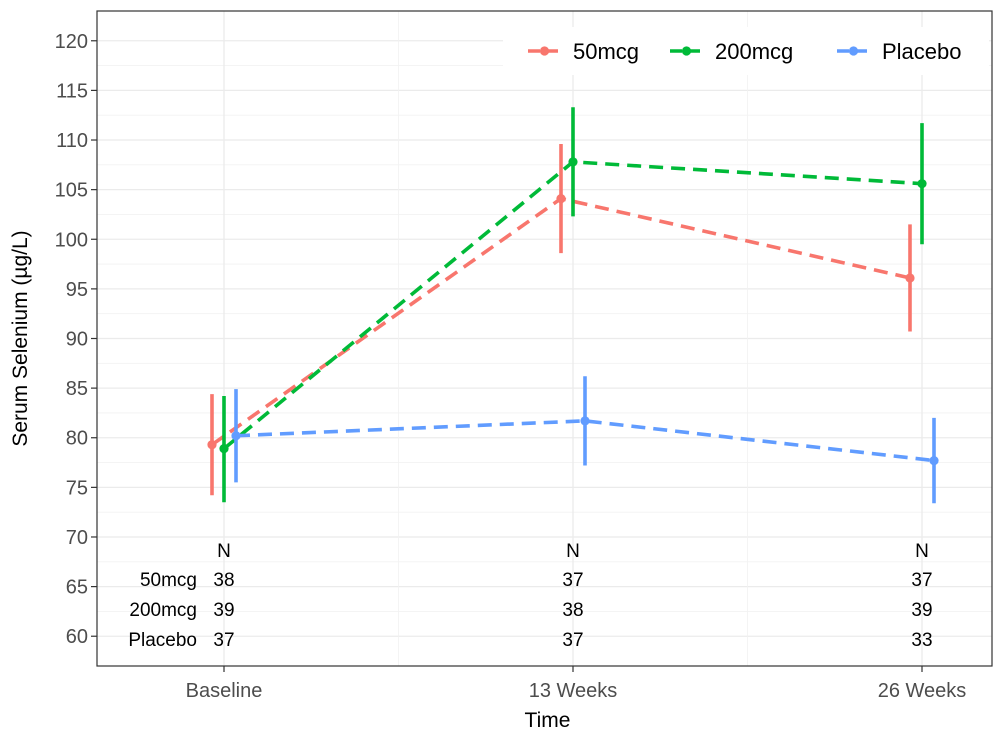 The height and width of the screenshot is (733, 994). I want to click on y-tick-label: 120, so click(71, 42).